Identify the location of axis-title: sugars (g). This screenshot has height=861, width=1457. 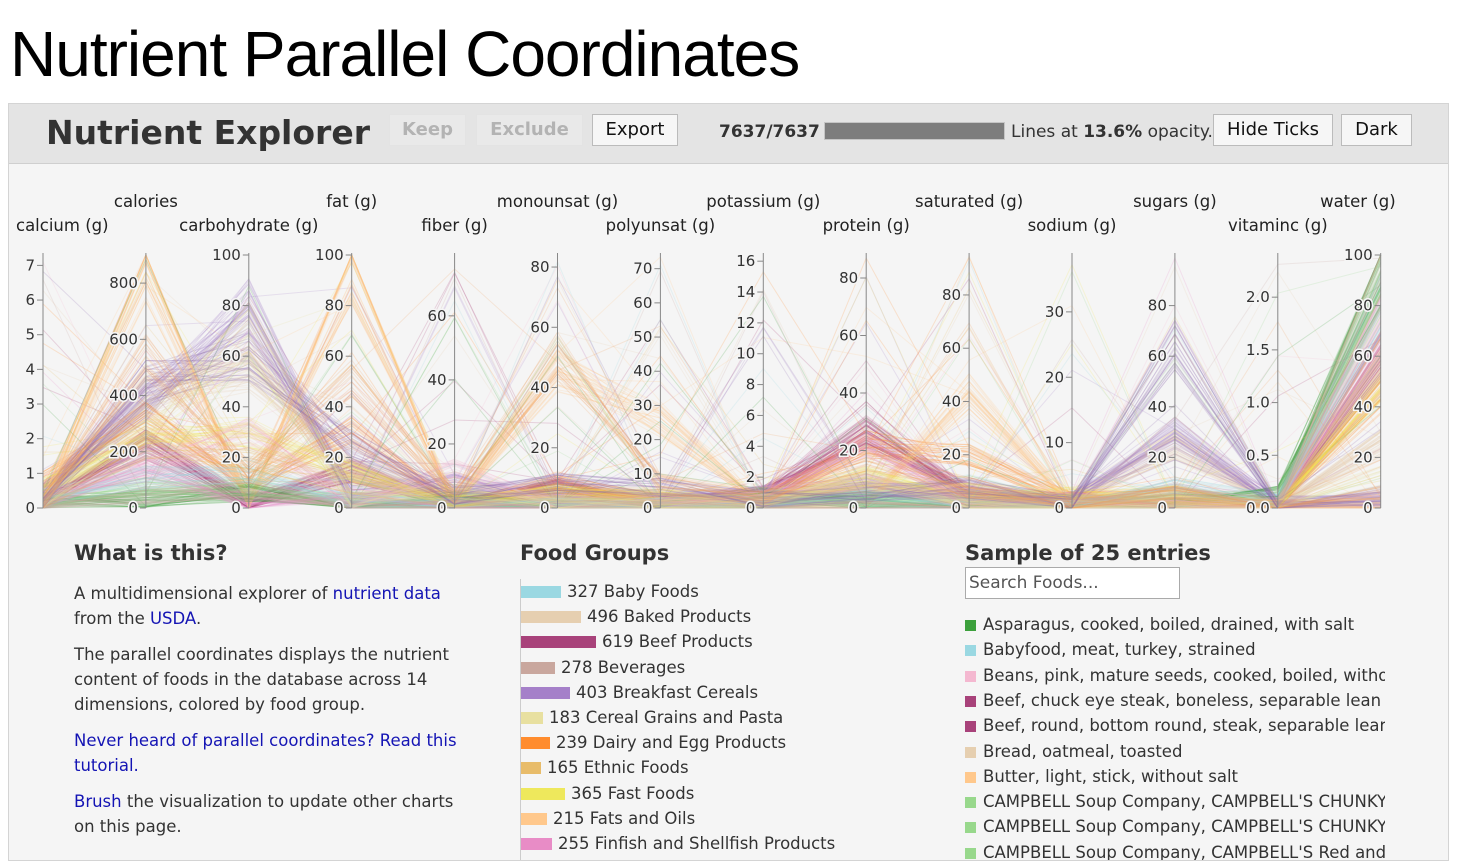
(1175, 201).